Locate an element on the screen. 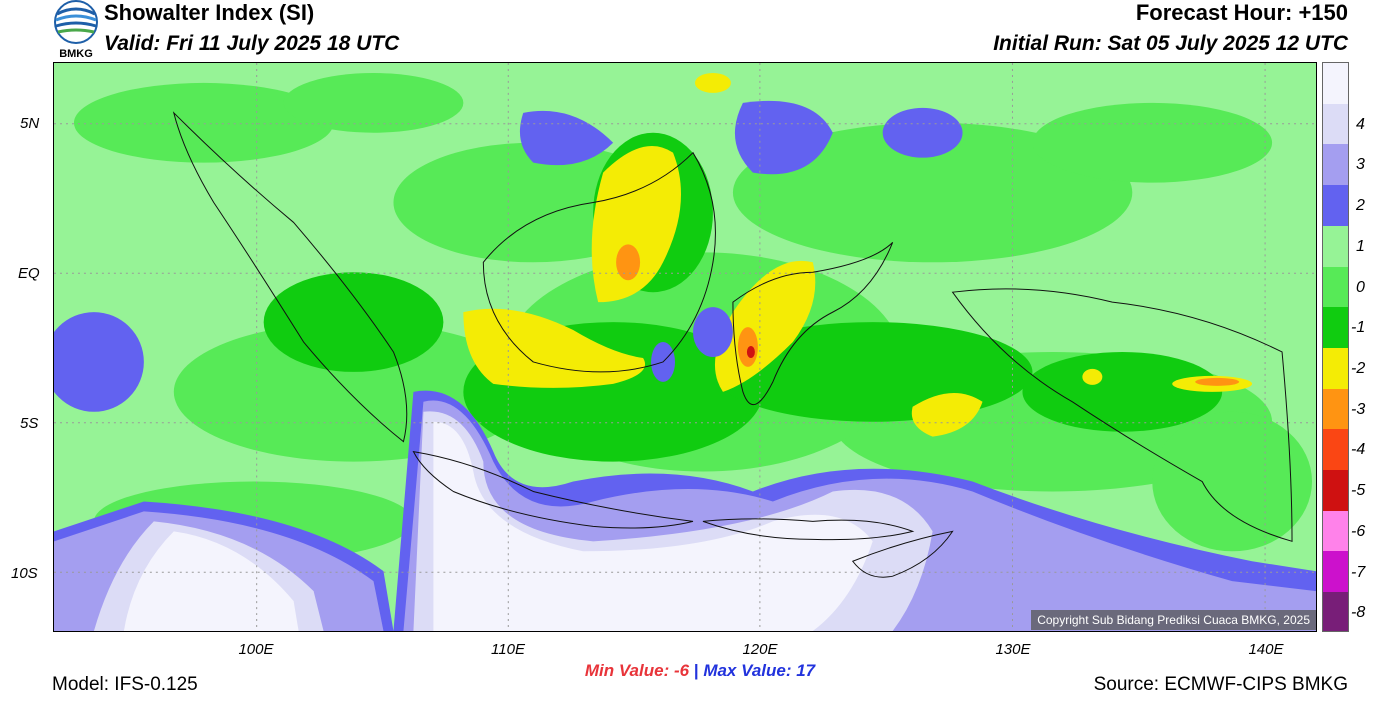  lon-label-110e: 110E is located at coordinates (508, 649).